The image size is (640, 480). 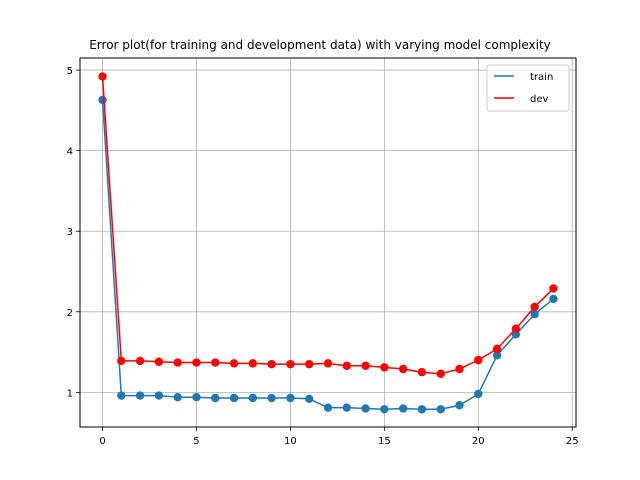 What do you see at coordinates (572, 441) in the screenshot?
I see `x-tick-label: 25` at bounding box center [572, 441].